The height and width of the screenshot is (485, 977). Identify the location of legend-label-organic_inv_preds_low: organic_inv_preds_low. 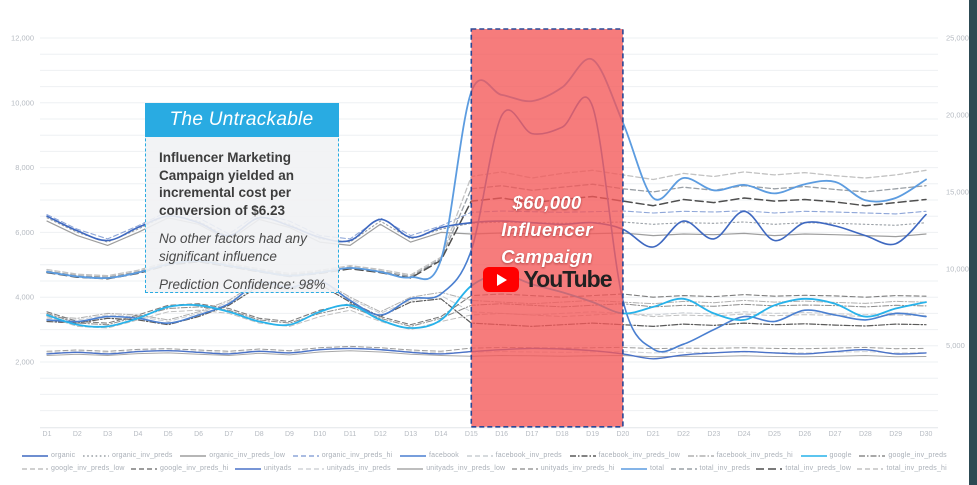
(247, 455).